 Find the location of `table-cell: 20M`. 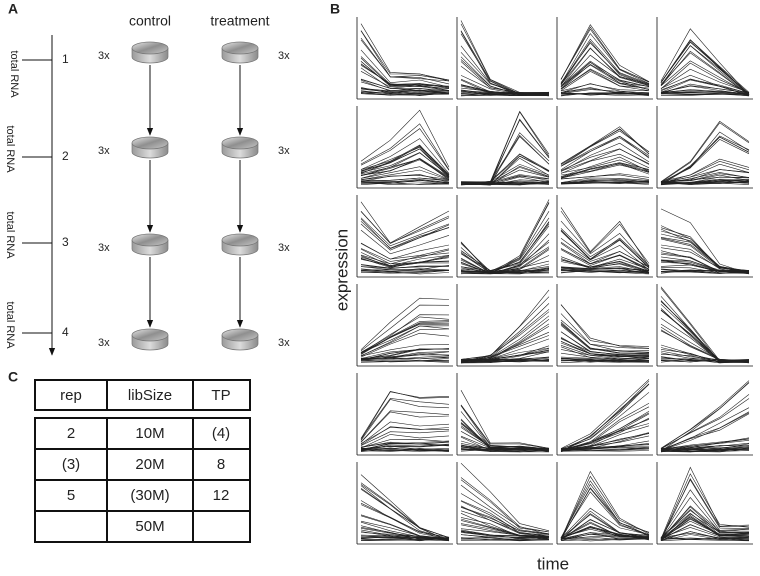

table-cell: 20M is located at coordinates (149, 464).